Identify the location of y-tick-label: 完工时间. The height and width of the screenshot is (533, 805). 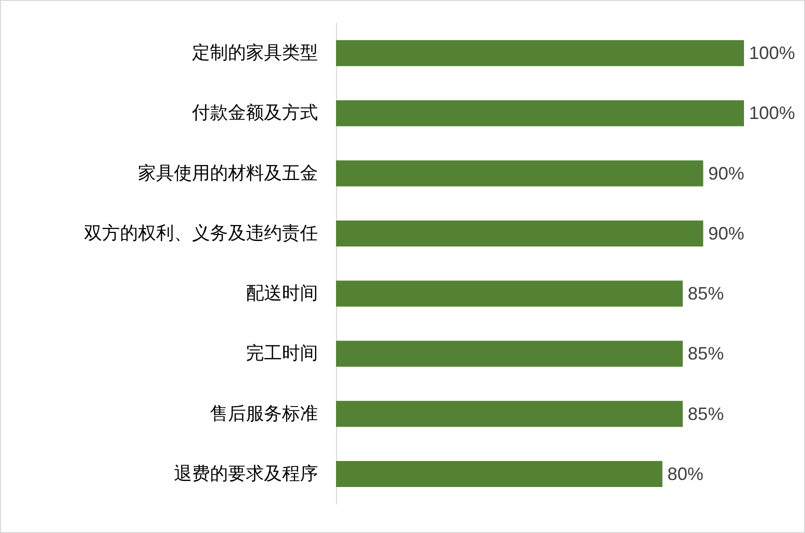
(282, 353).